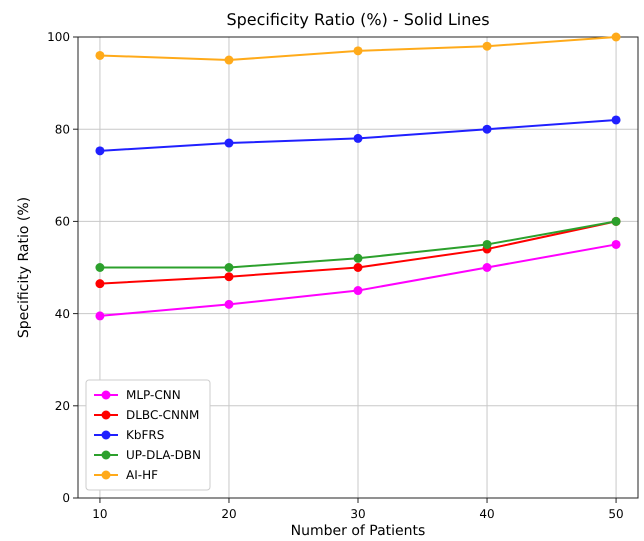 This screenshot has width=644, height=541. Describe the element at coordinates (358, 531) in the screenshot. I see `x-axis-title: Number of Patients` at that location.